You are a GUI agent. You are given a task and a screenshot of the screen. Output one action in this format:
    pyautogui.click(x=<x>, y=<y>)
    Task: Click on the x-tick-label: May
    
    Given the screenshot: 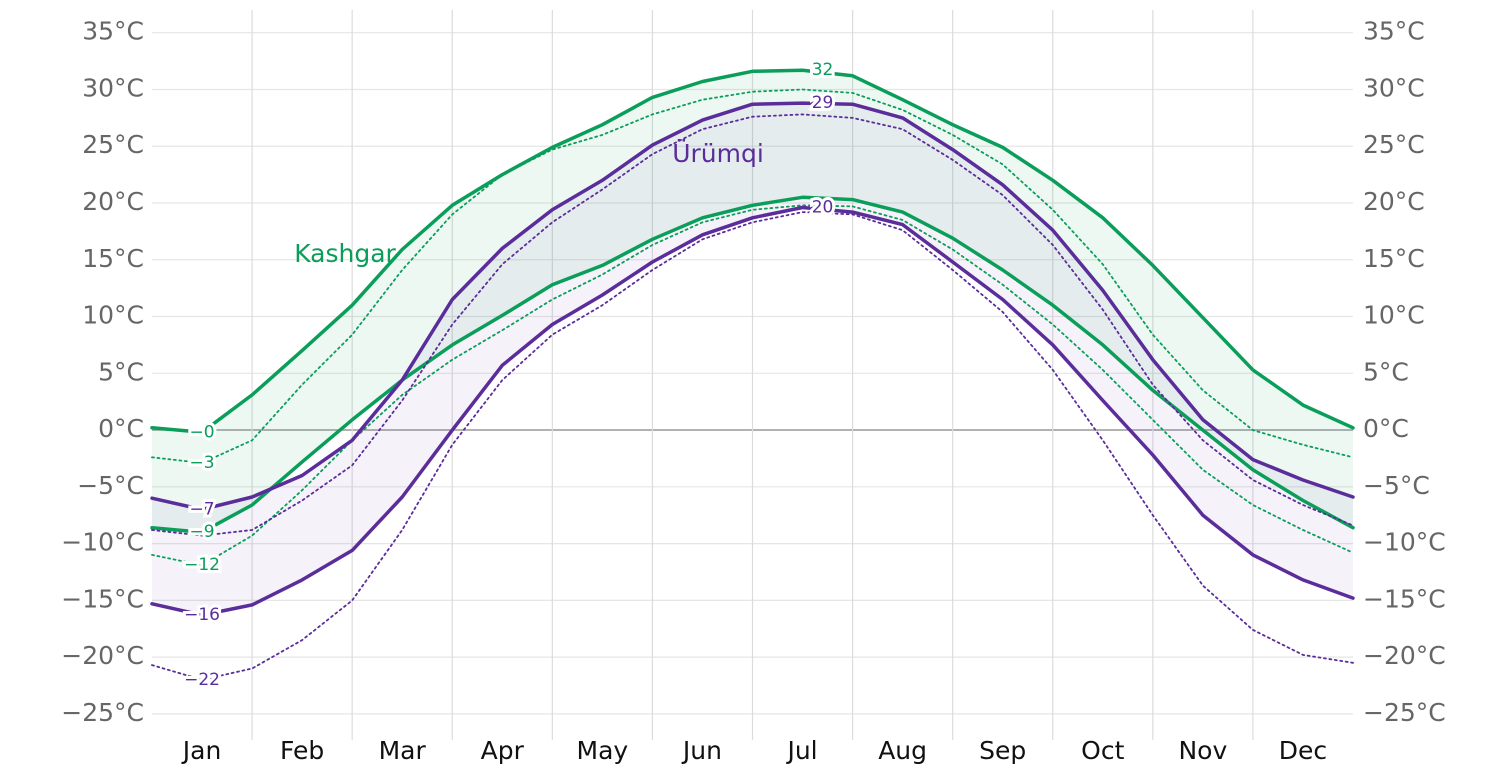 What is the action you would take?
    pyautogui.click(x=603, y=750)
    